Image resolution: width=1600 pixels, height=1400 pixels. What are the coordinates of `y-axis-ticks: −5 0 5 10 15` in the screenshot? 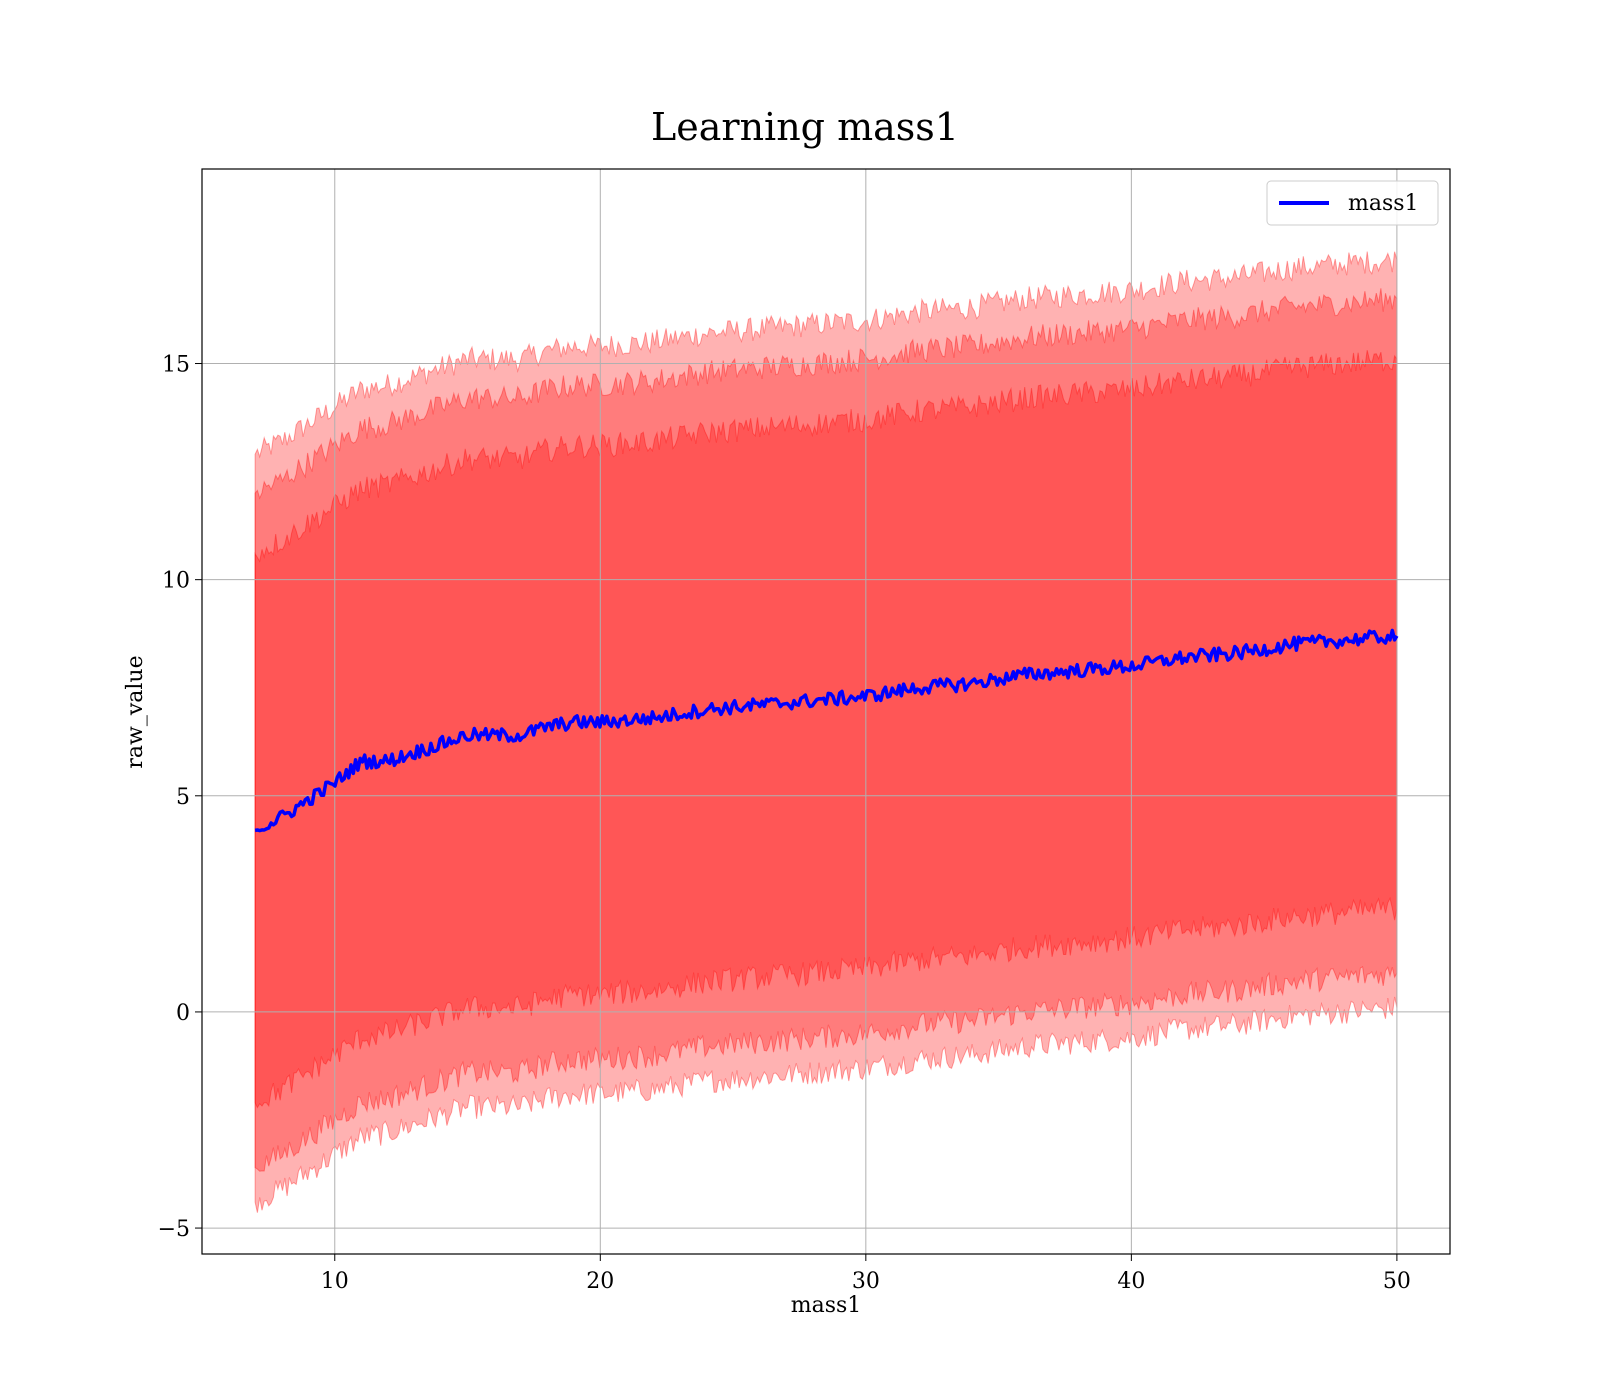 It's located at (180, 797).